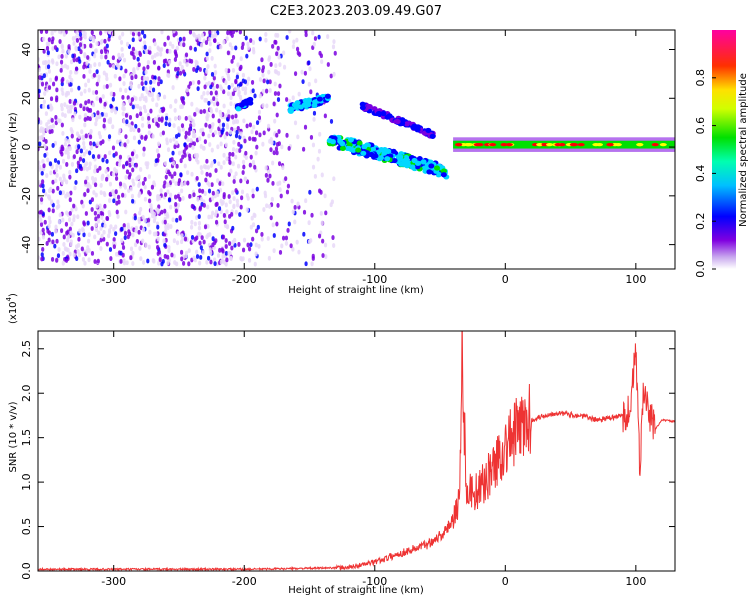  I want to click on x-tick-label: -200, so click(244, 279).